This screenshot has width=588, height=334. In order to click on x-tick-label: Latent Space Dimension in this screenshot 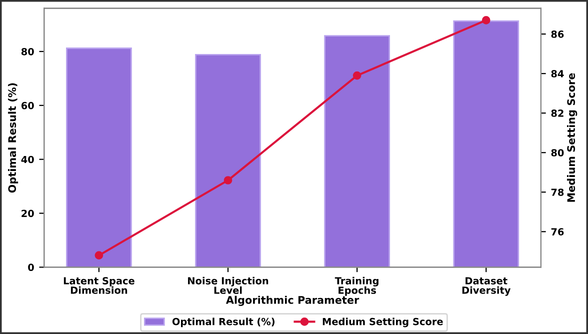, I will do `click(99, 285)`.